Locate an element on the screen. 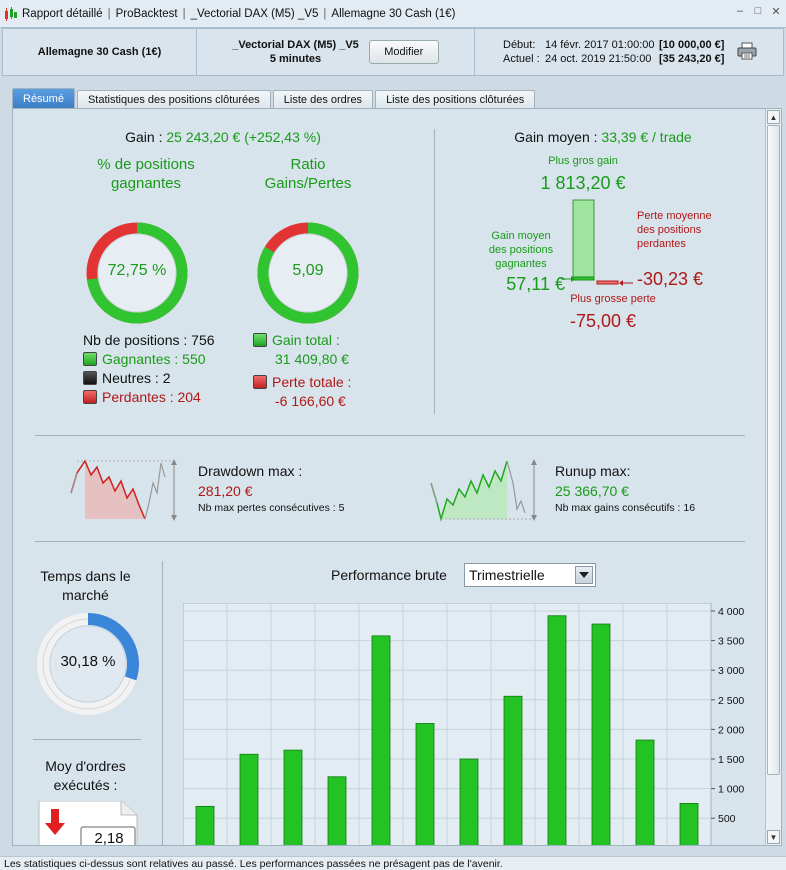 This screenshot has width=786, height=870. y-tick-label: 2 000 is located at coordinates (731, 730).